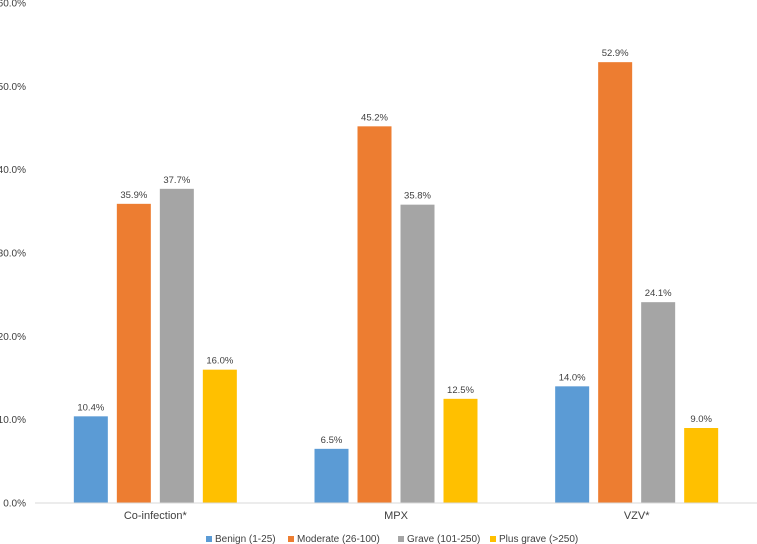  I want to click on y-tick-label: 50.0%, so click(13, 87).